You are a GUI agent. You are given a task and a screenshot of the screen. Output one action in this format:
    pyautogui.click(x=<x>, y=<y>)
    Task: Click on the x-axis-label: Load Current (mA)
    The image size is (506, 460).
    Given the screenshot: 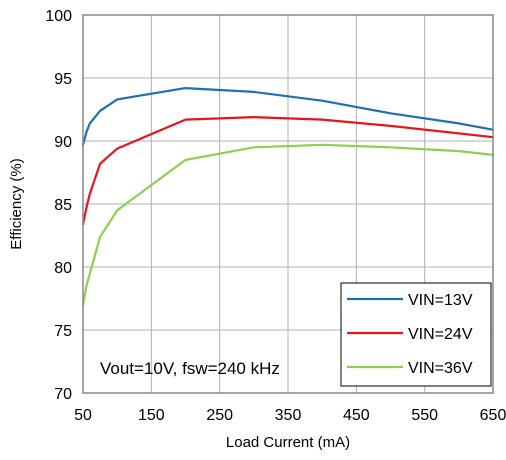 What is the action you would take?
    pyautogui.click(x=288, y=442)
    